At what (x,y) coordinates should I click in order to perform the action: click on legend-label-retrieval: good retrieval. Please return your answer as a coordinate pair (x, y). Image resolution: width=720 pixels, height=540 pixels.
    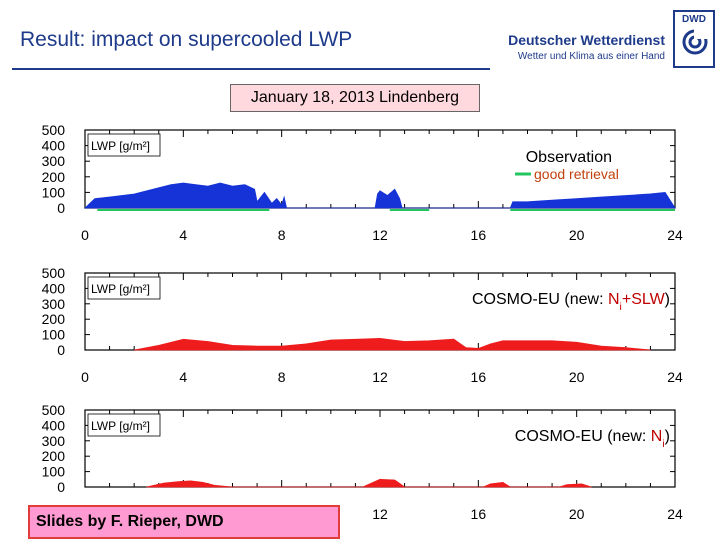
    Looking at the image, I should click on (576, 174).